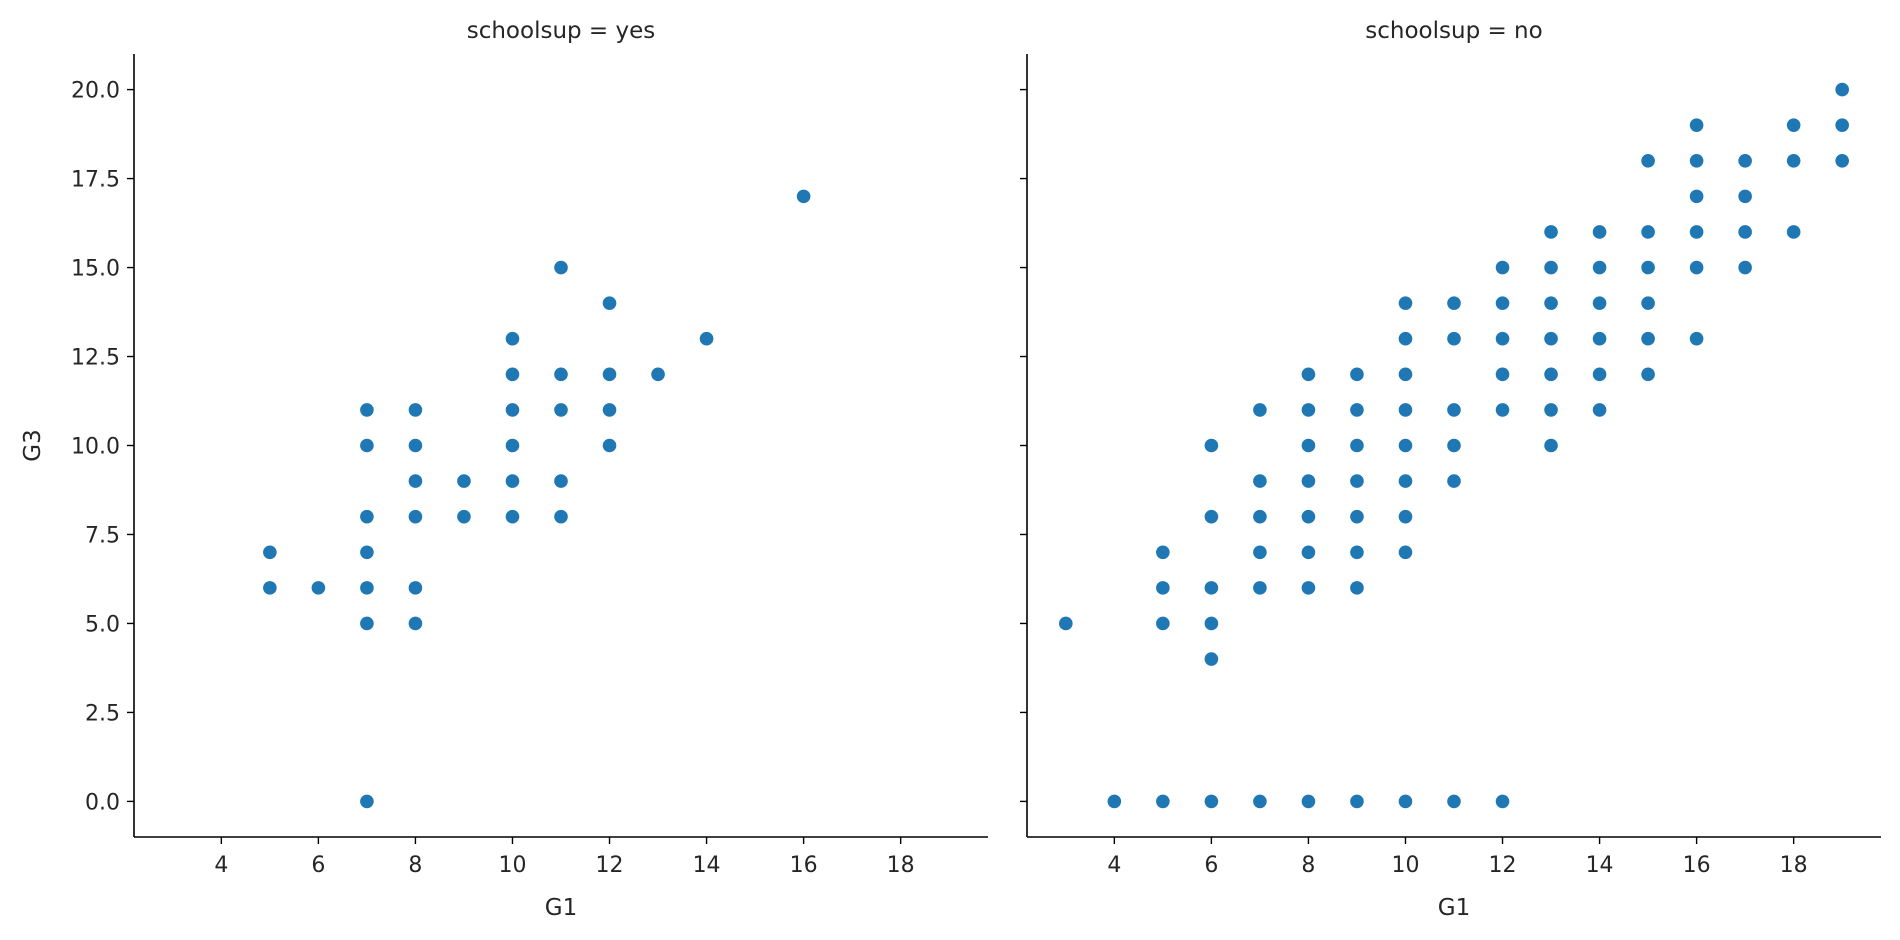 Image resolution: width=1900 pixels, height=940 pixels. I want to click on panel-1-y-tick-label: 7.5, so click(102, 535).